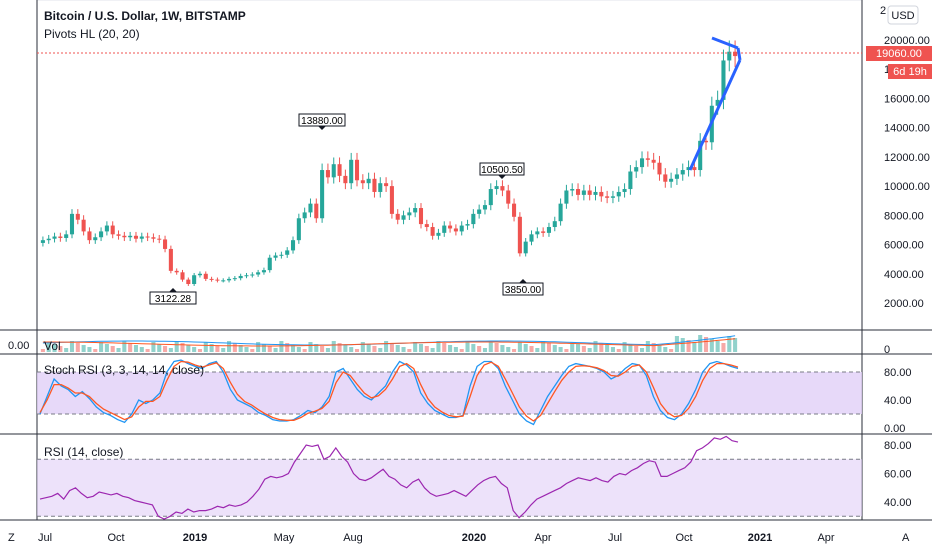  I want to click on price-tick-label: 16000.00, so click(907, 99).